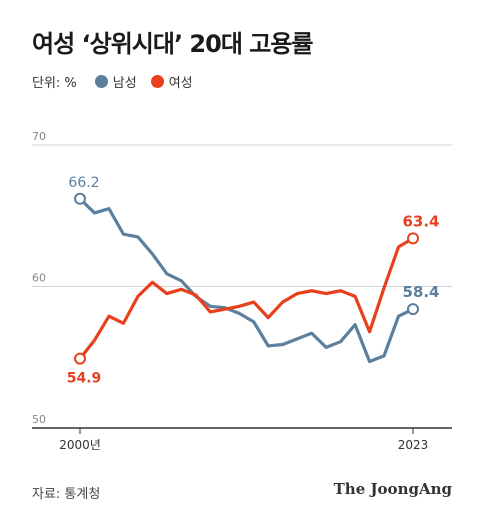 This screenshot has width=480, height=521. Describe the element at coordinates (39, 419) in the screenshot. I see `y-tick-label-50: 50` at that location.